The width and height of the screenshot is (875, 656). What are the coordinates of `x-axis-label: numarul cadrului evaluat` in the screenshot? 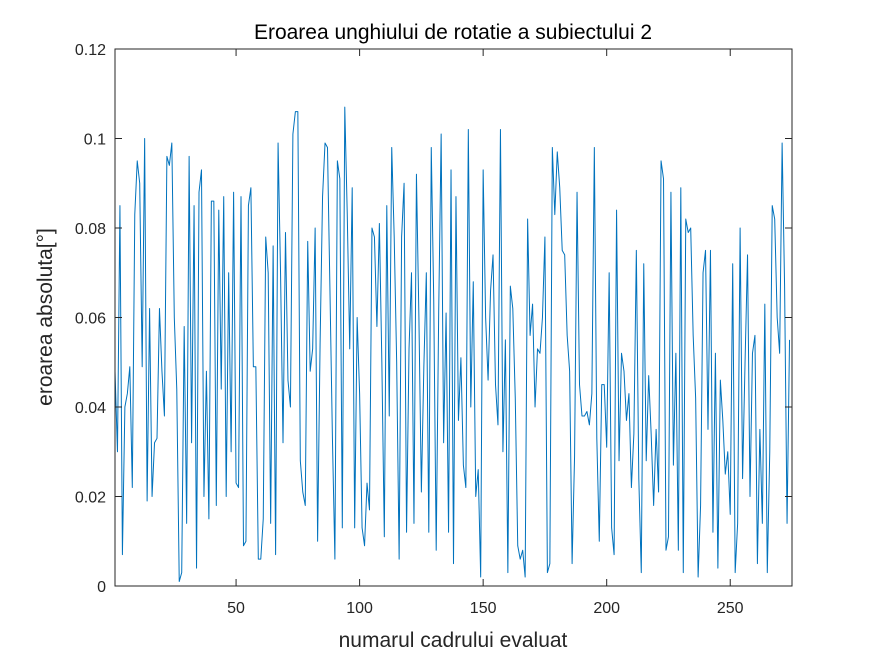 It's located at (453, 640).